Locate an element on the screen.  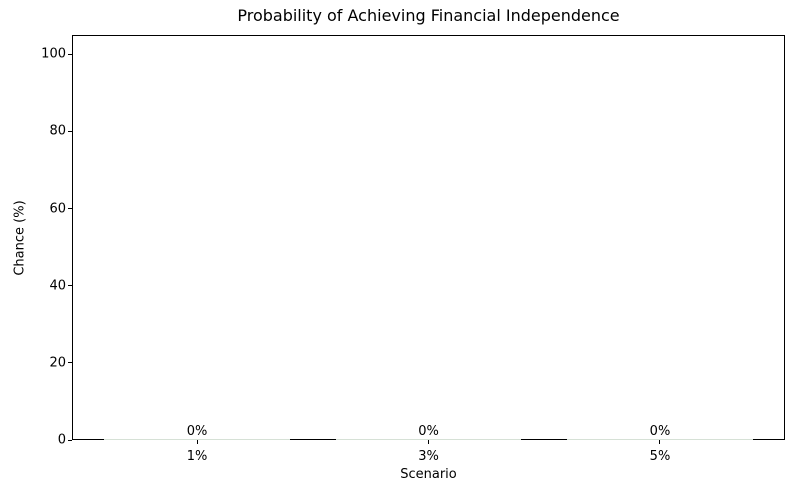
x-tick-label: 5% is located at coordinates (660, 456).